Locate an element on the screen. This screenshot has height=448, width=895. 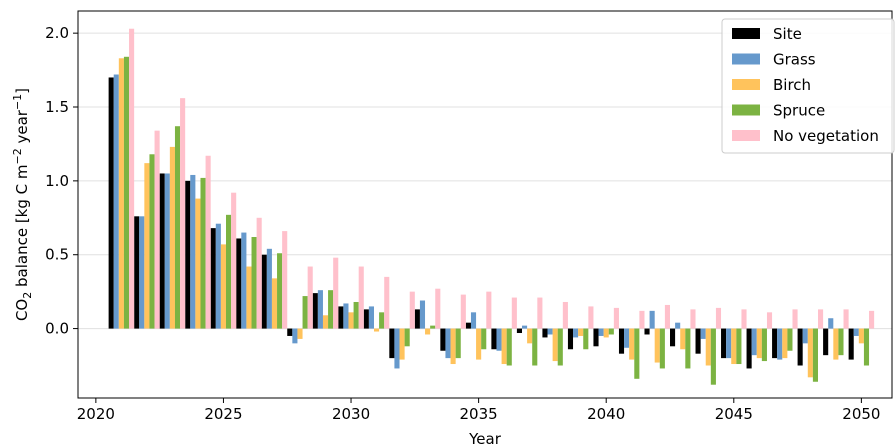
y-label-co: CO is located at coordinates (22, 310).